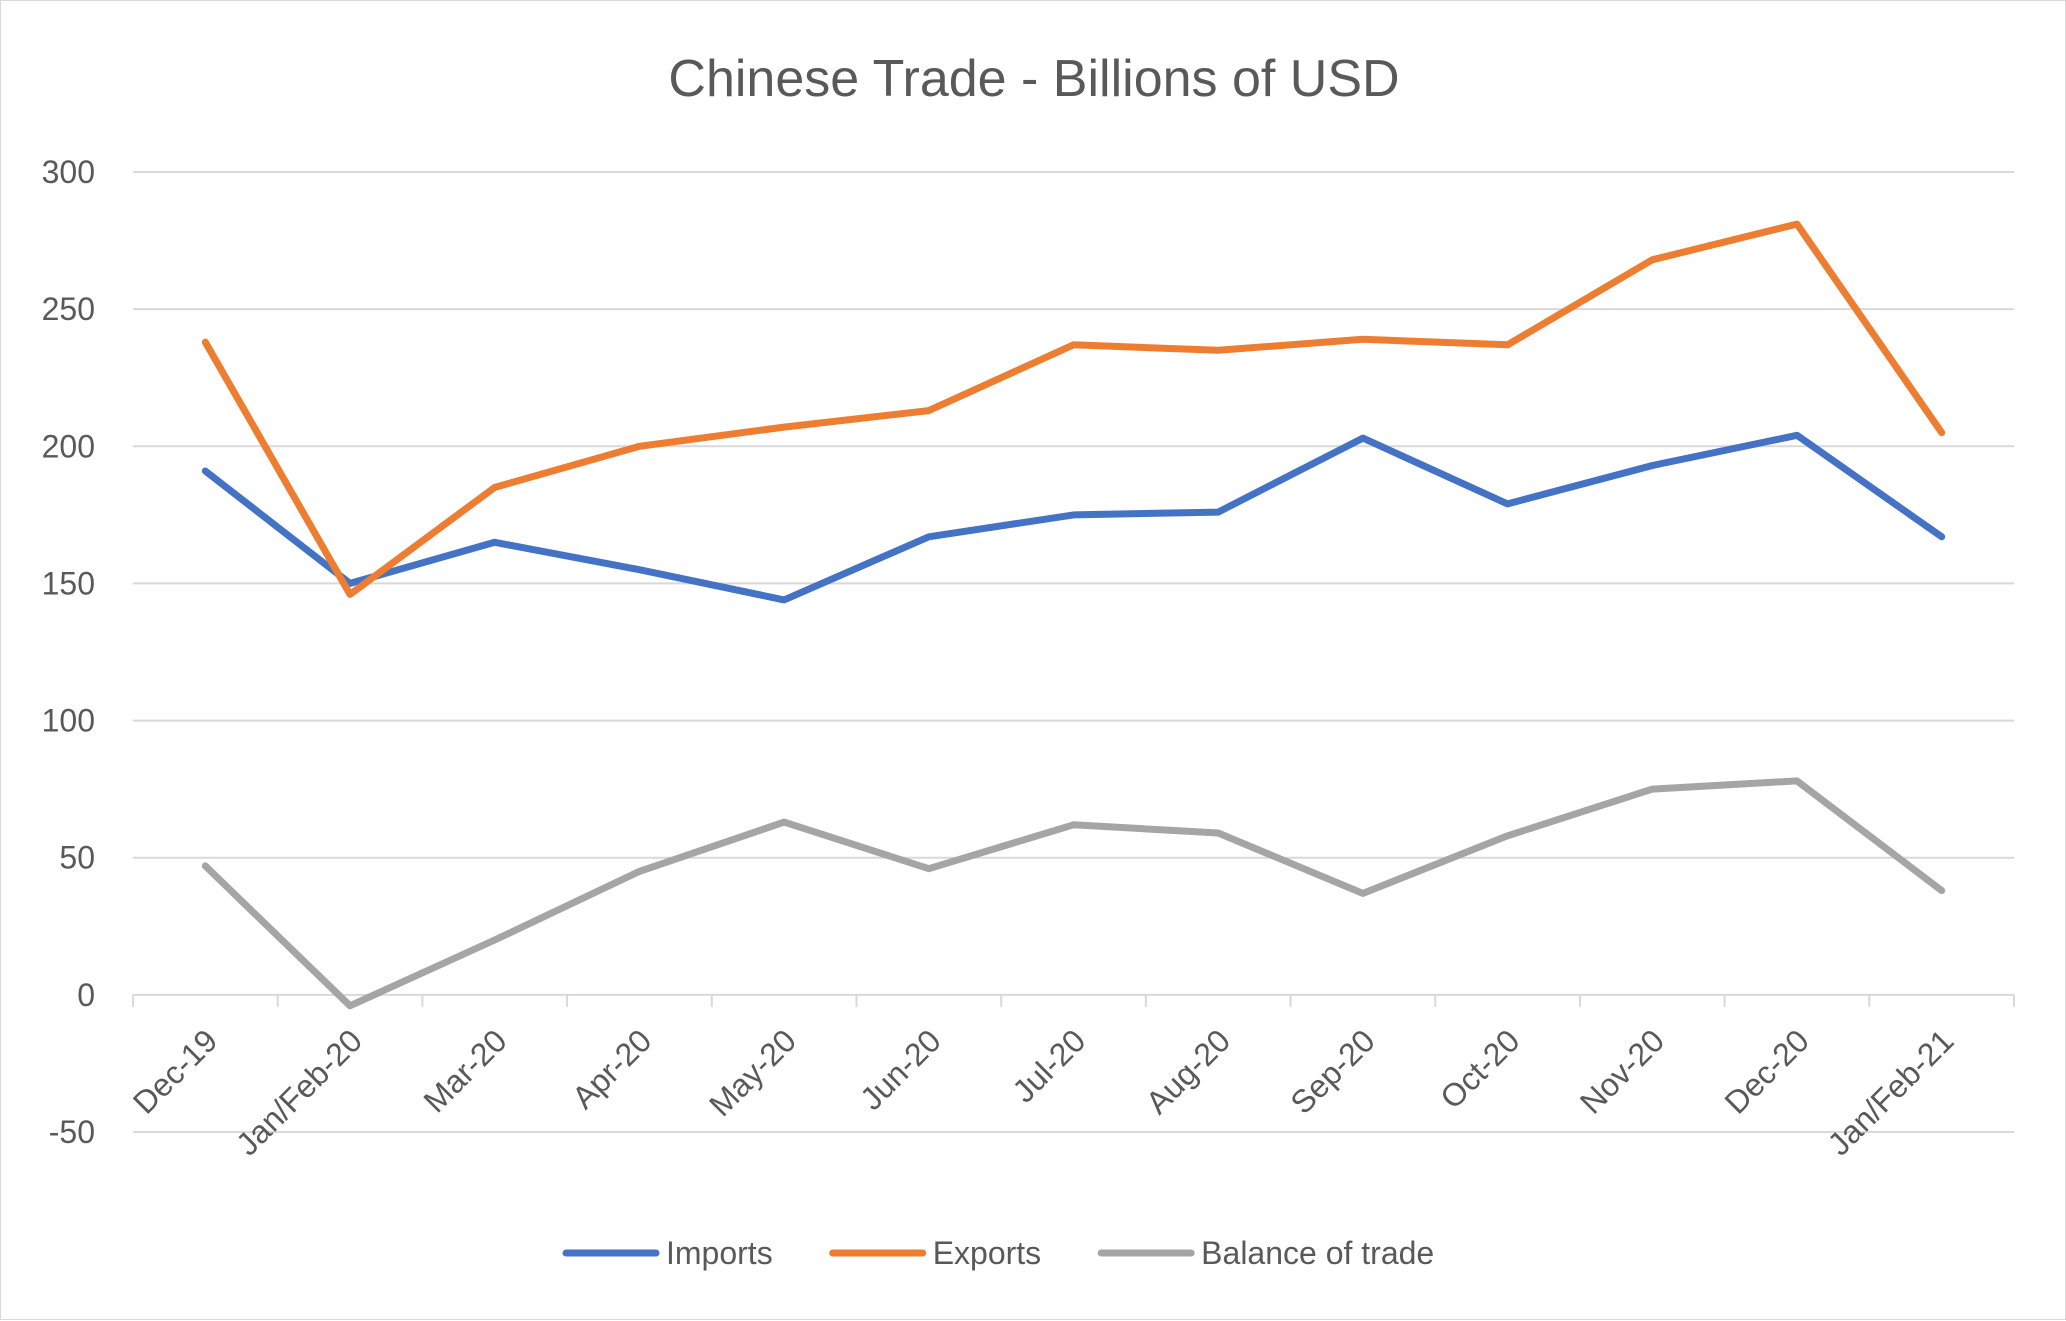  I want to click on legend-label-exports: Exports, so click(987, 1253).